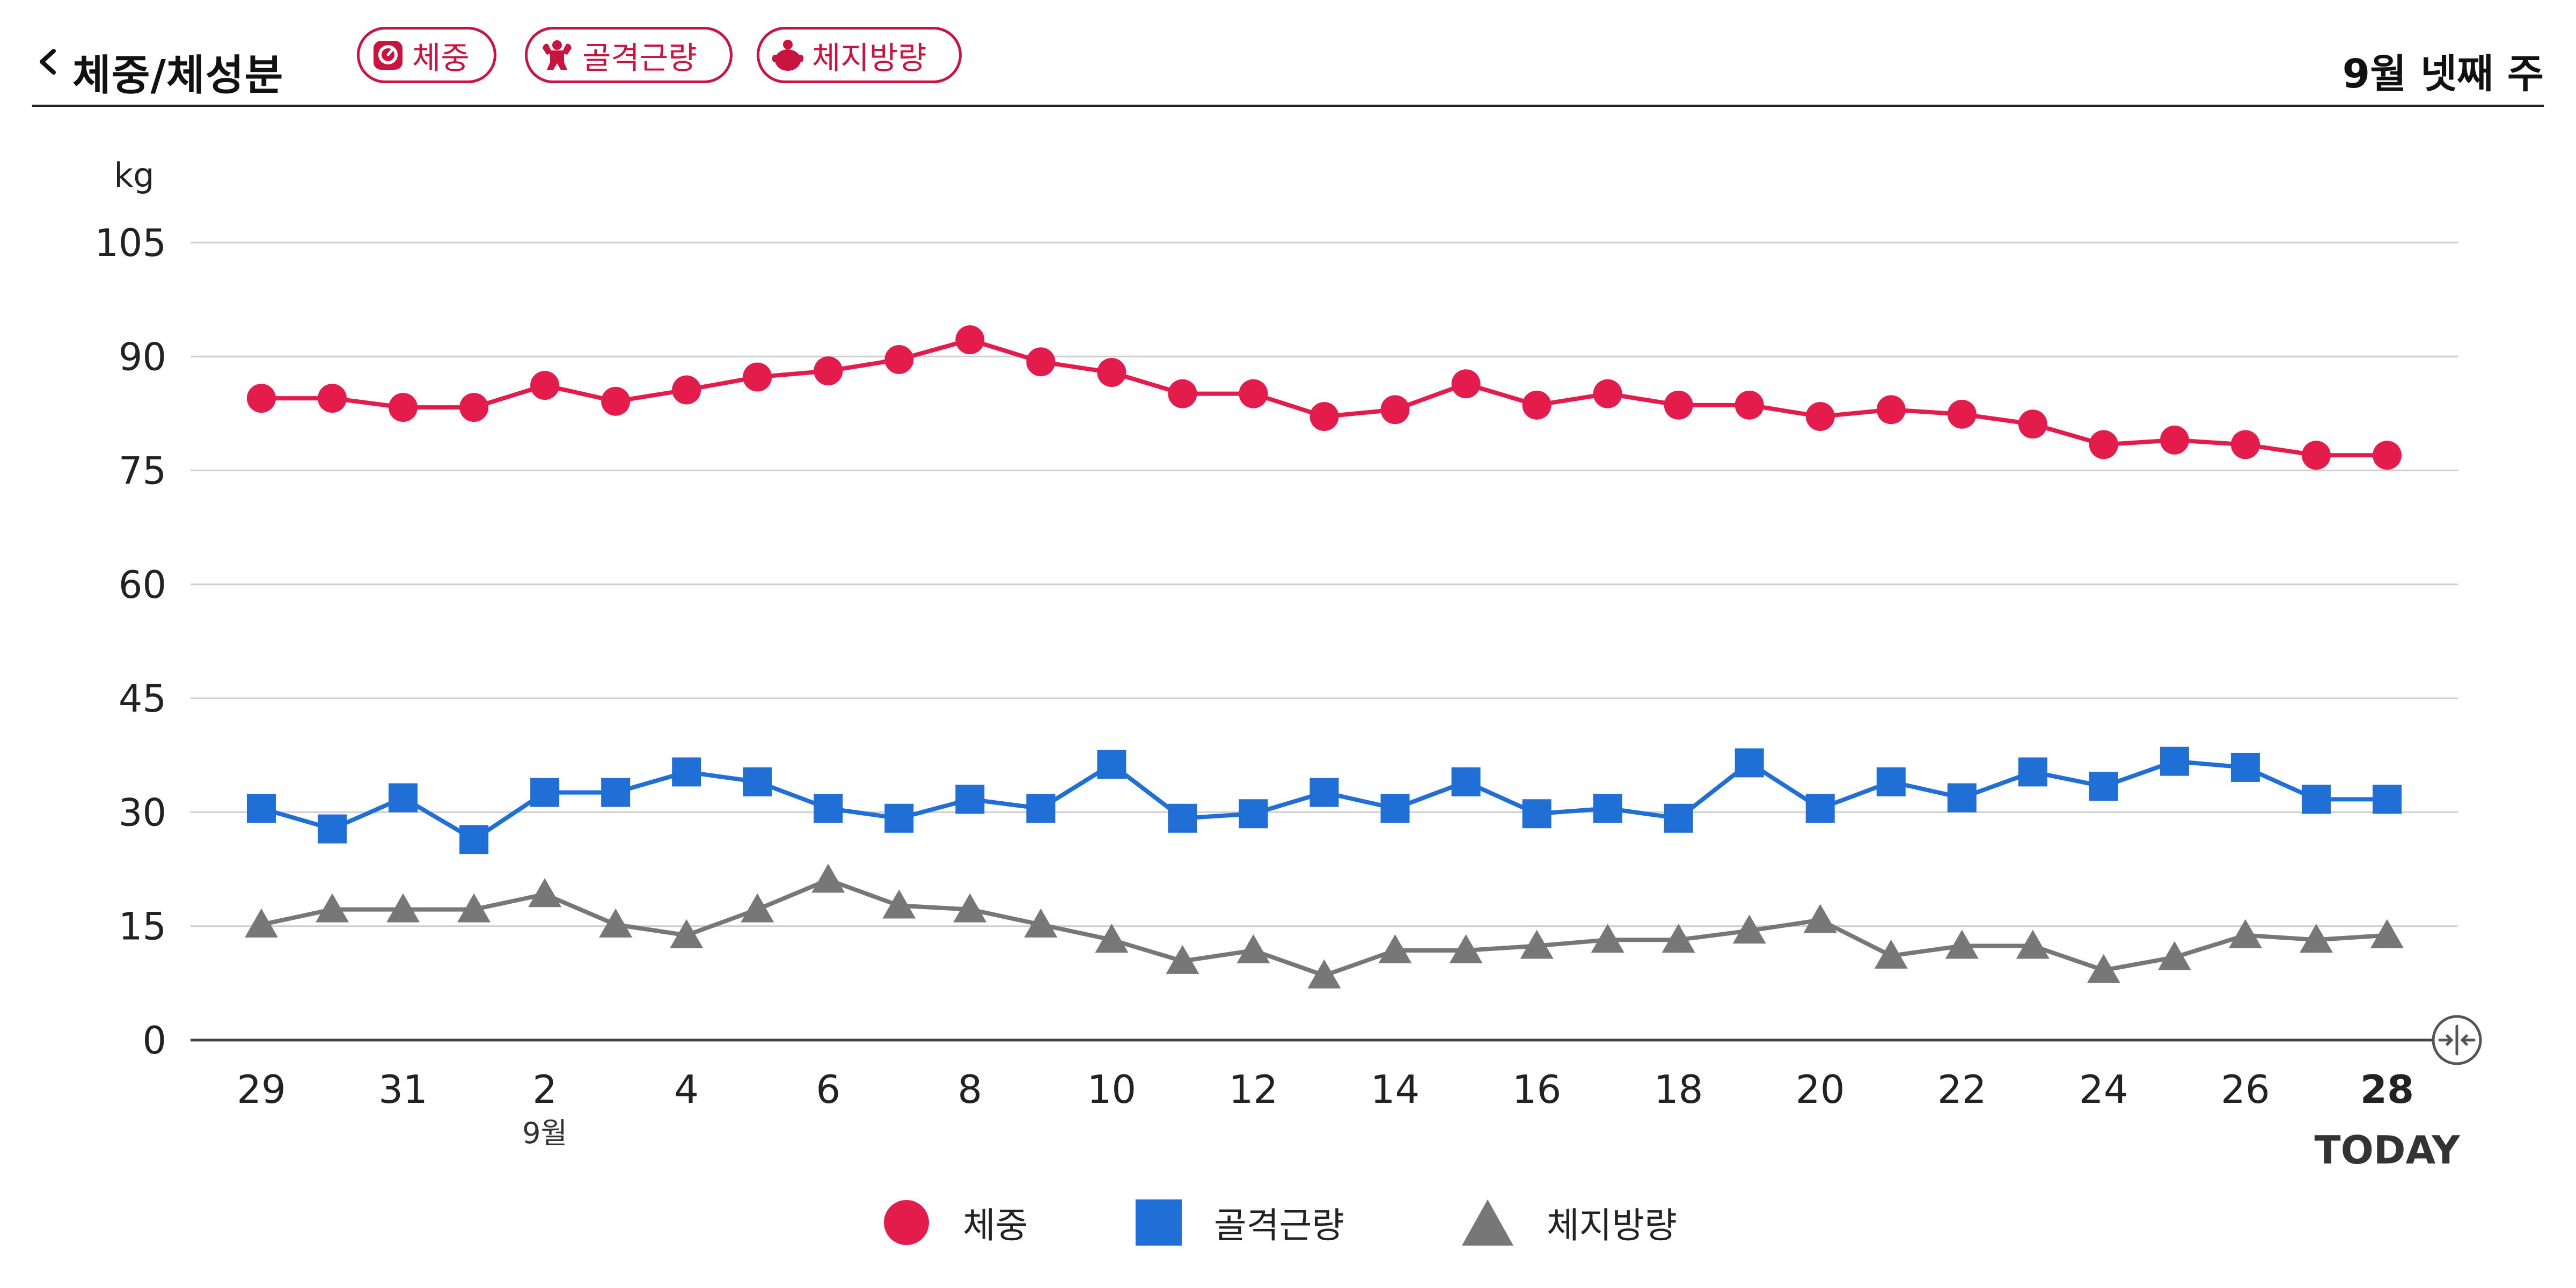 Image resolution: width=2576 pixels, height=1288 pixels. What do you see at coordinates (1612, 1222) in the screenshot?
I see `legend-label: 체지방량` at bounding box center [1612, 1222].